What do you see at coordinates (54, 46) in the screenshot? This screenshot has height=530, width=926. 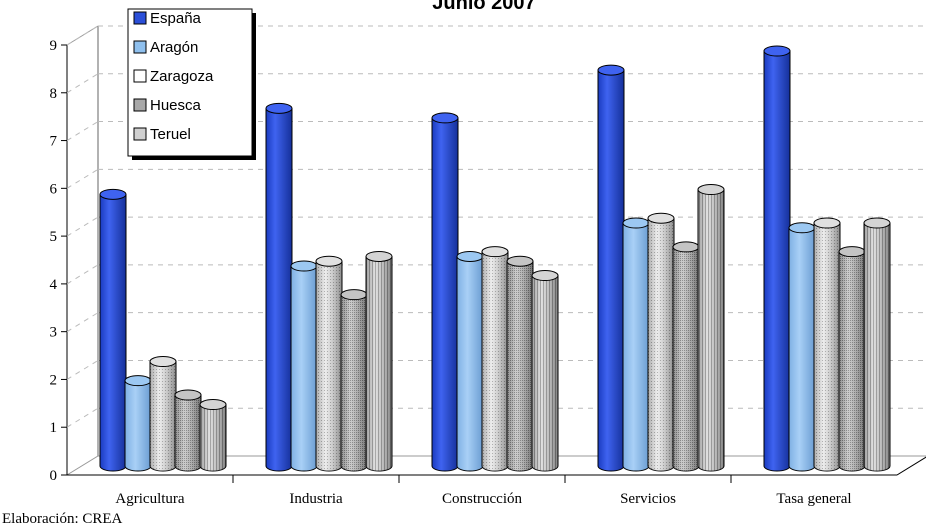 I see `y-tick-label: 9` at bounding box center [54, 46].